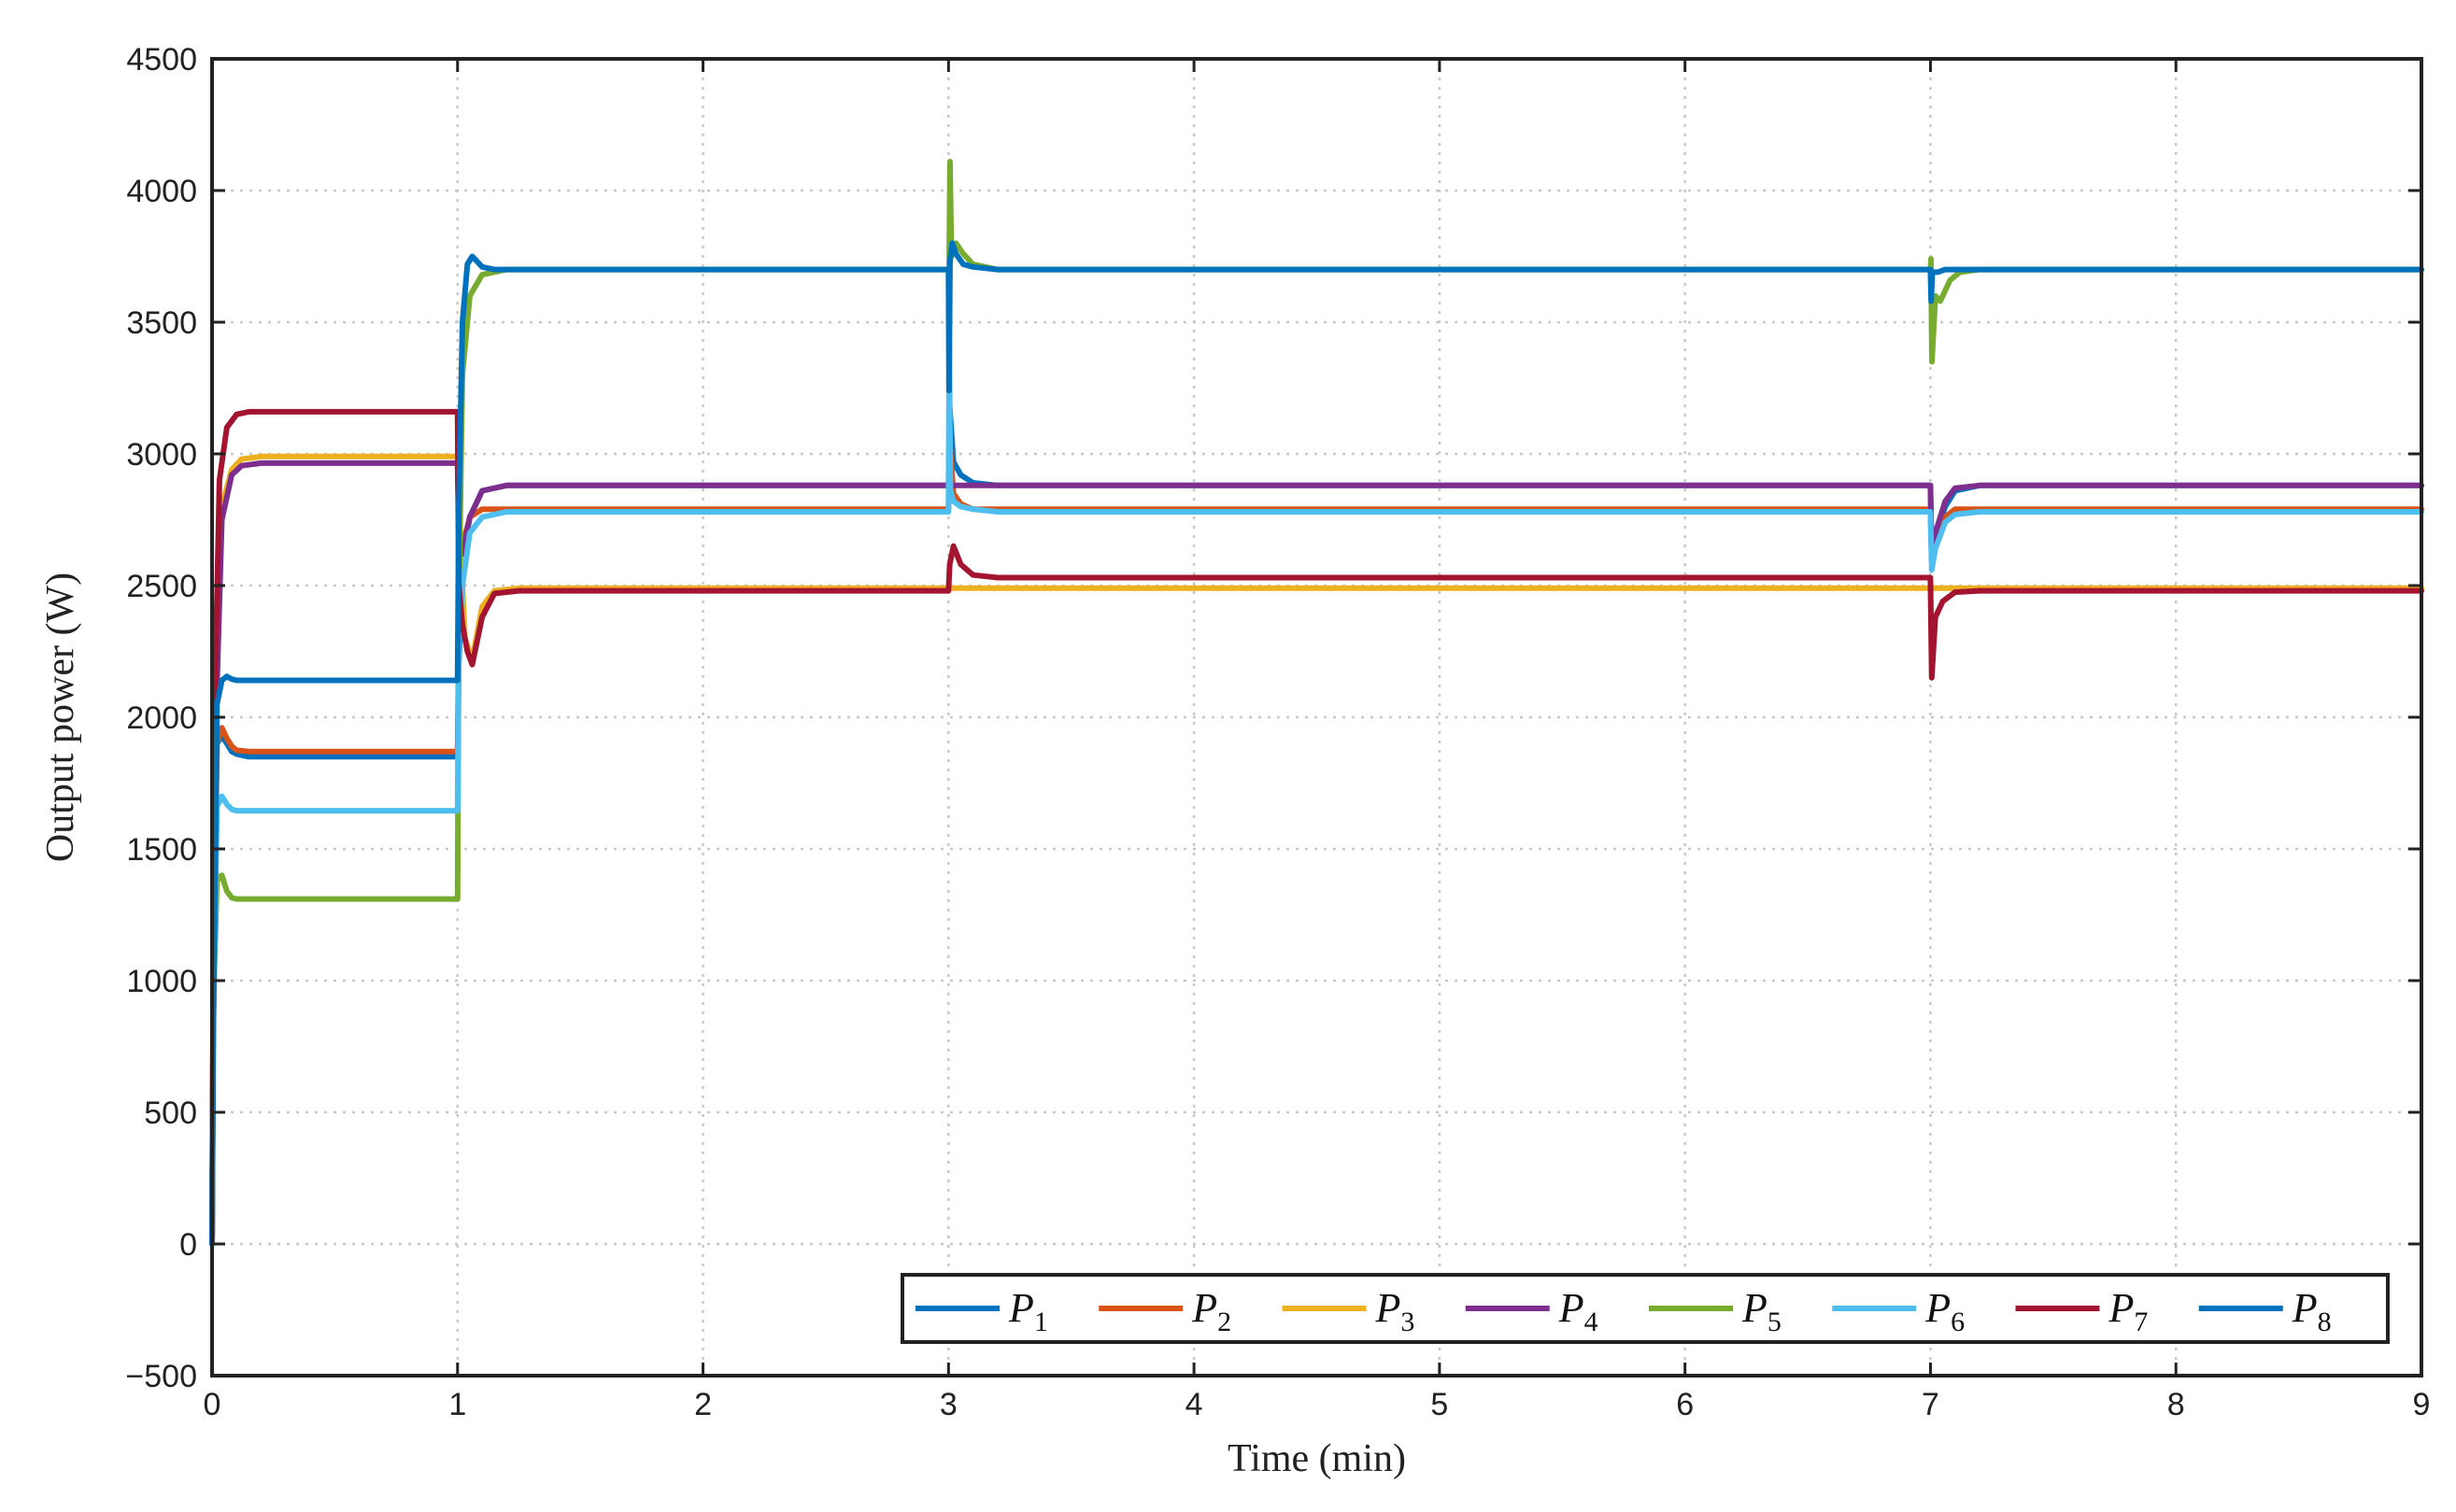 Image resolution: width=2456 pixels, height=1512 pixels. What do you see at coordinates (161, 1377) in the screenshot?
I see `y-tick-label: −500` at bounding box center [161, 1377].